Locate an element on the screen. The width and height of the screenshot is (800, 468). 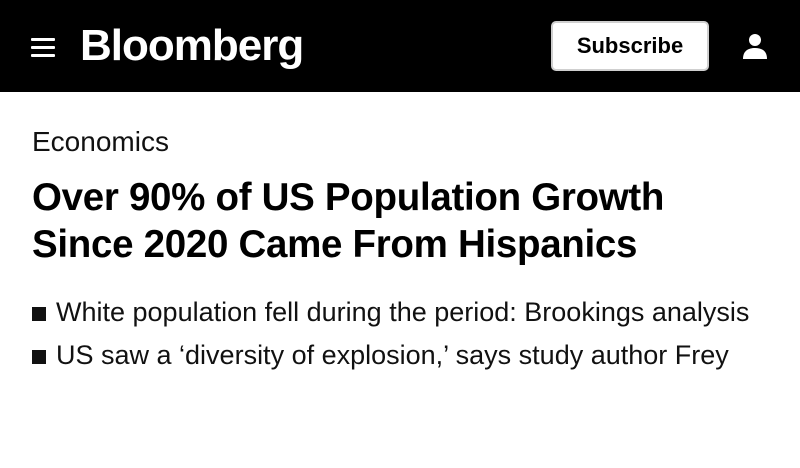
user-icon-graphic is located at coordinates (755, 46).